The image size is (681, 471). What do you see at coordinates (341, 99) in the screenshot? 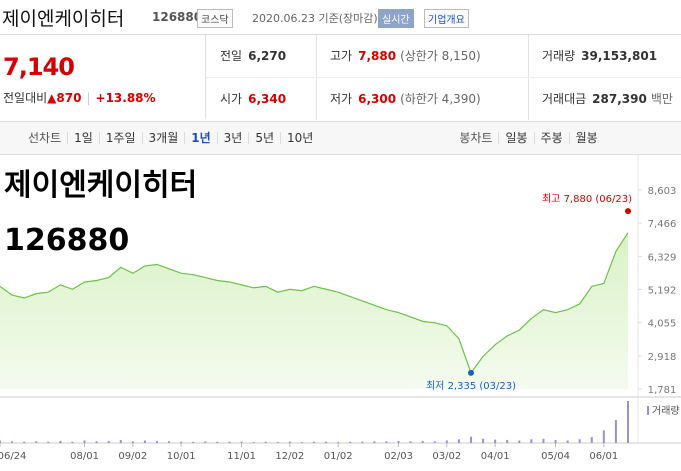
I see `stat-label: 저가` at bounding box center [341, 99].